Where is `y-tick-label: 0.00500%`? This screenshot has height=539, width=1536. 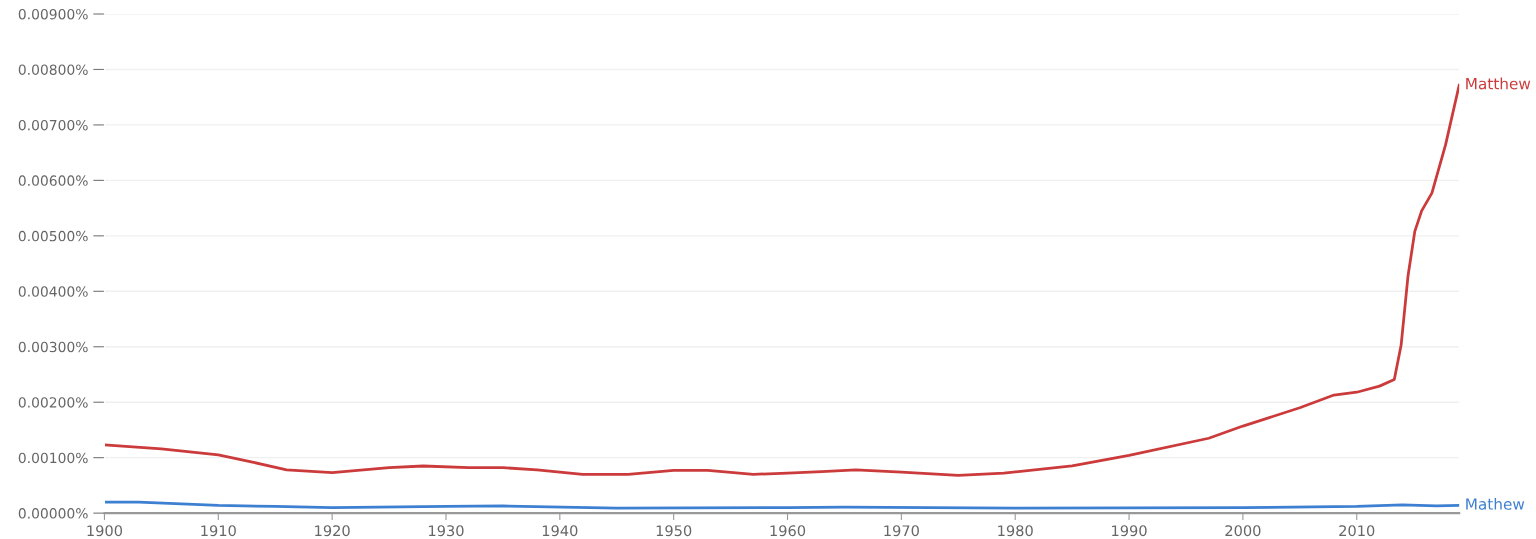 y-tick-label: 0.00500% is located at coordinates (53, 236).